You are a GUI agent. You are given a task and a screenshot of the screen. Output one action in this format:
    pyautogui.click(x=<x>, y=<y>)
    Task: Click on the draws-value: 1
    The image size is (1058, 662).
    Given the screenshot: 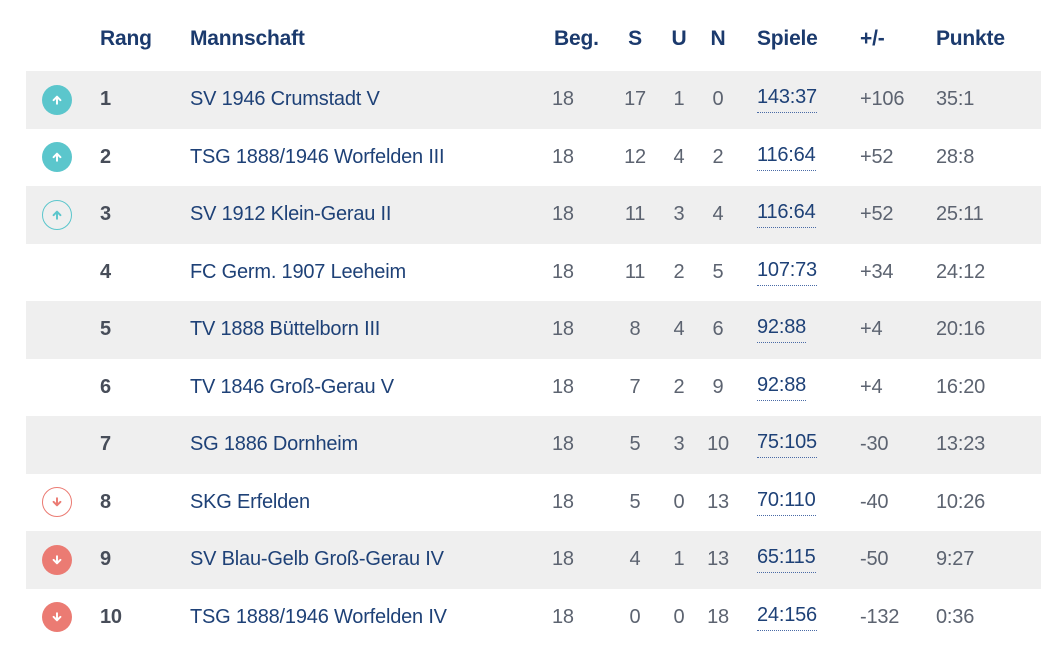 What is the action you would take?
    pyautogui.click(x=679, y=559)
    